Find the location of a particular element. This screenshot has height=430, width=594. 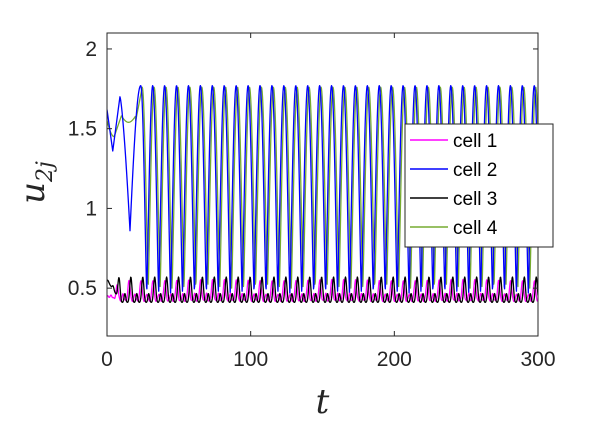

x-tick-label: 300 is located at coordinates (537, 359).